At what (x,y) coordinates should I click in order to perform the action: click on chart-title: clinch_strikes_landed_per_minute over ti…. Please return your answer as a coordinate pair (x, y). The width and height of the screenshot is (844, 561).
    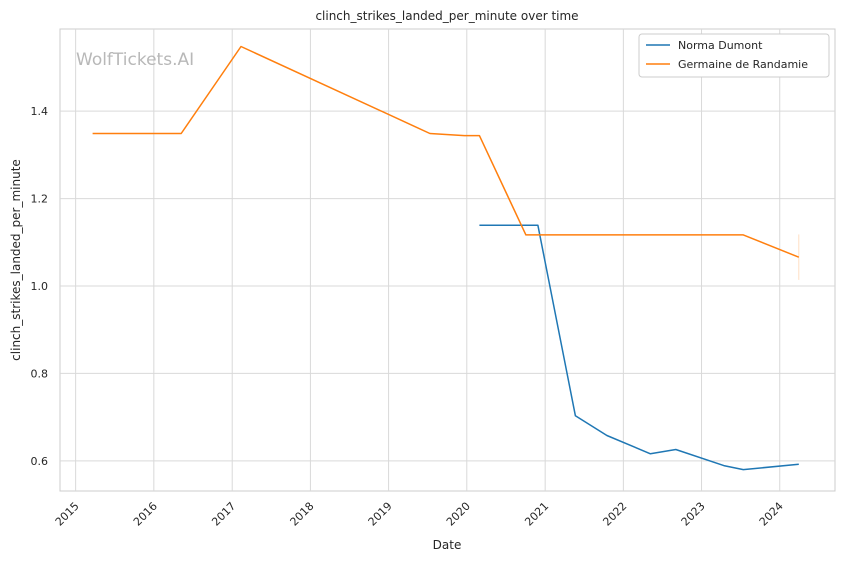
    Looking at the image, I should click on (446, 16).